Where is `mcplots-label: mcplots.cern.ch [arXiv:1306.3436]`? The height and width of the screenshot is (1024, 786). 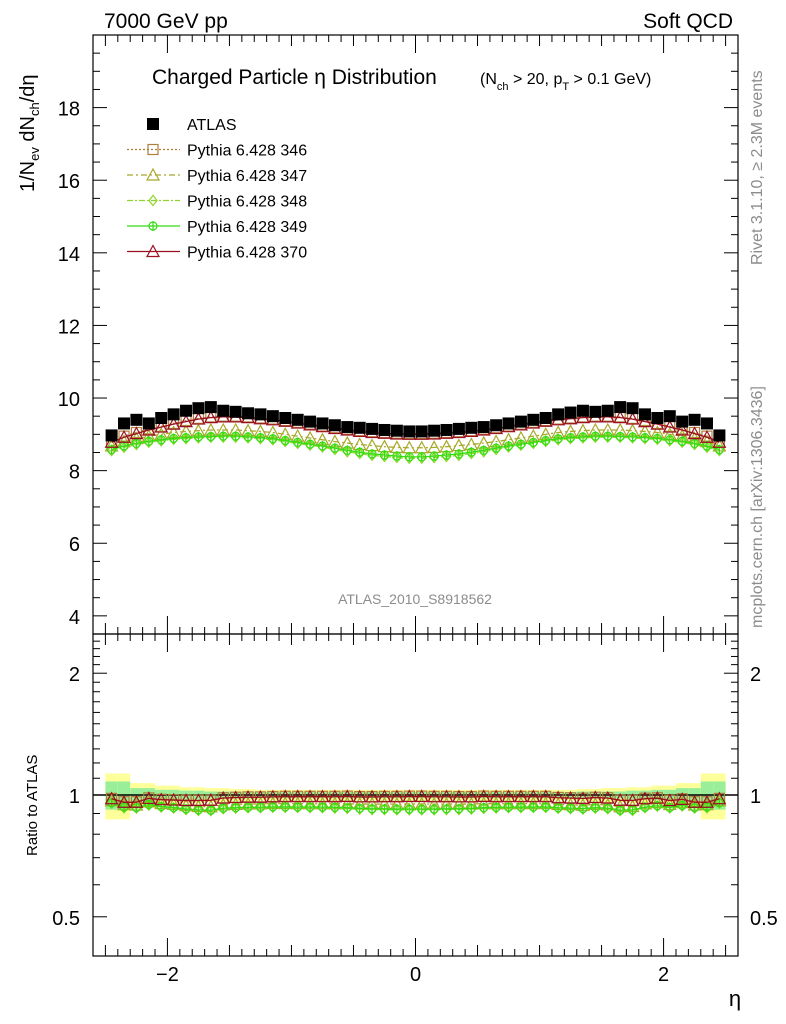 mcplots-label: mcplots.cern.ch [arXiv:1306.3436] is located at coordinates (757, 507).